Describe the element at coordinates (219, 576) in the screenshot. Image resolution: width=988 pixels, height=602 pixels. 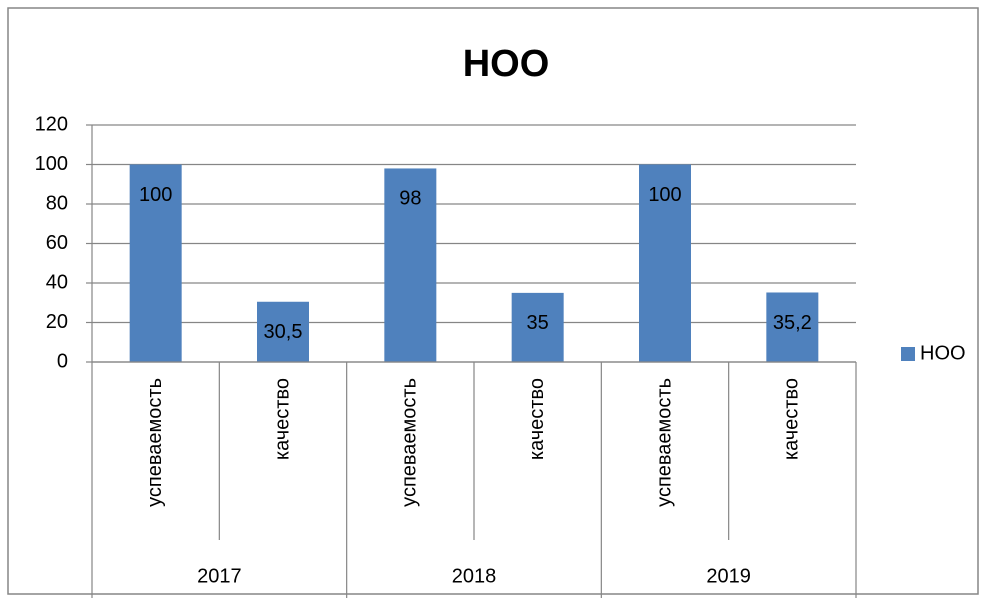
I see `group-label: 2017` at that location.